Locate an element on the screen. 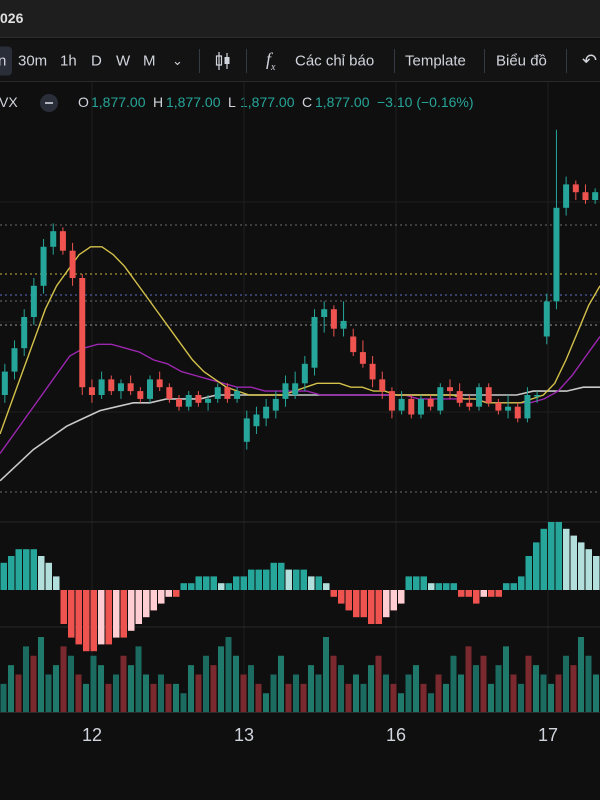 The image size is (600, 800). close-label: C is located at coordinates (307, 102).